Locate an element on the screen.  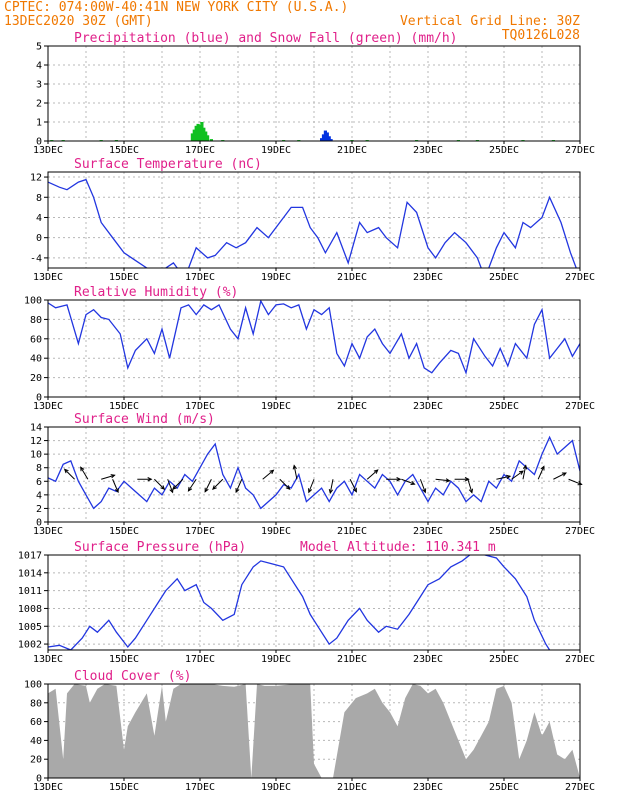
panel-title: Surface Temperature (nC) is located at coordinates (168, 164).